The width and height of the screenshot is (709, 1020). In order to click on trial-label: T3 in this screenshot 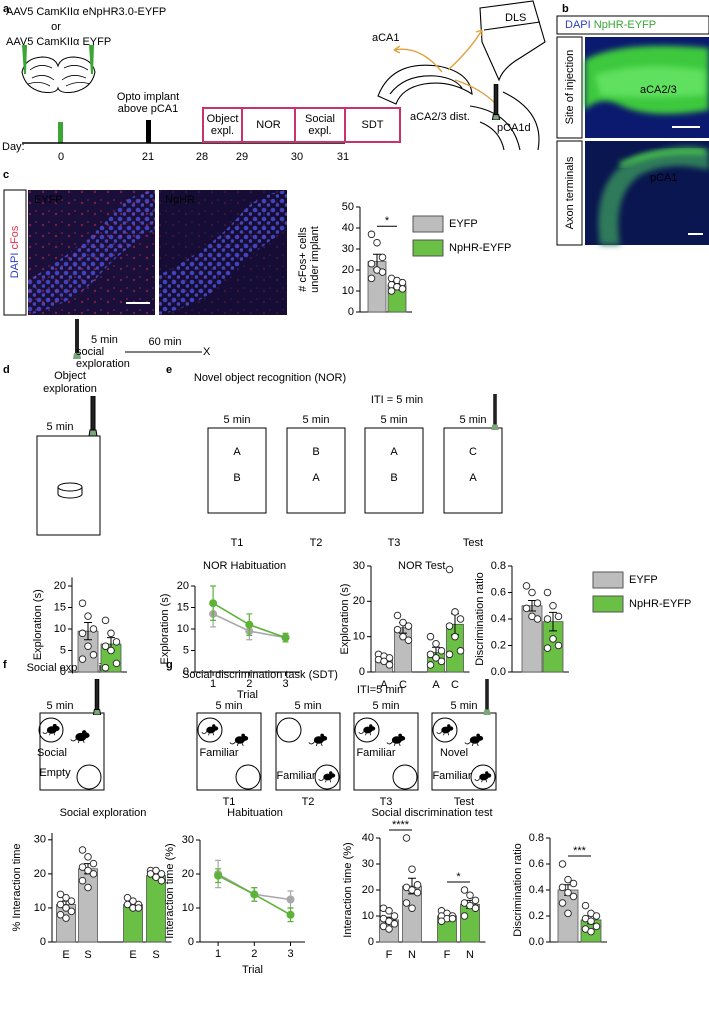, I will do `click(394, 543)`.